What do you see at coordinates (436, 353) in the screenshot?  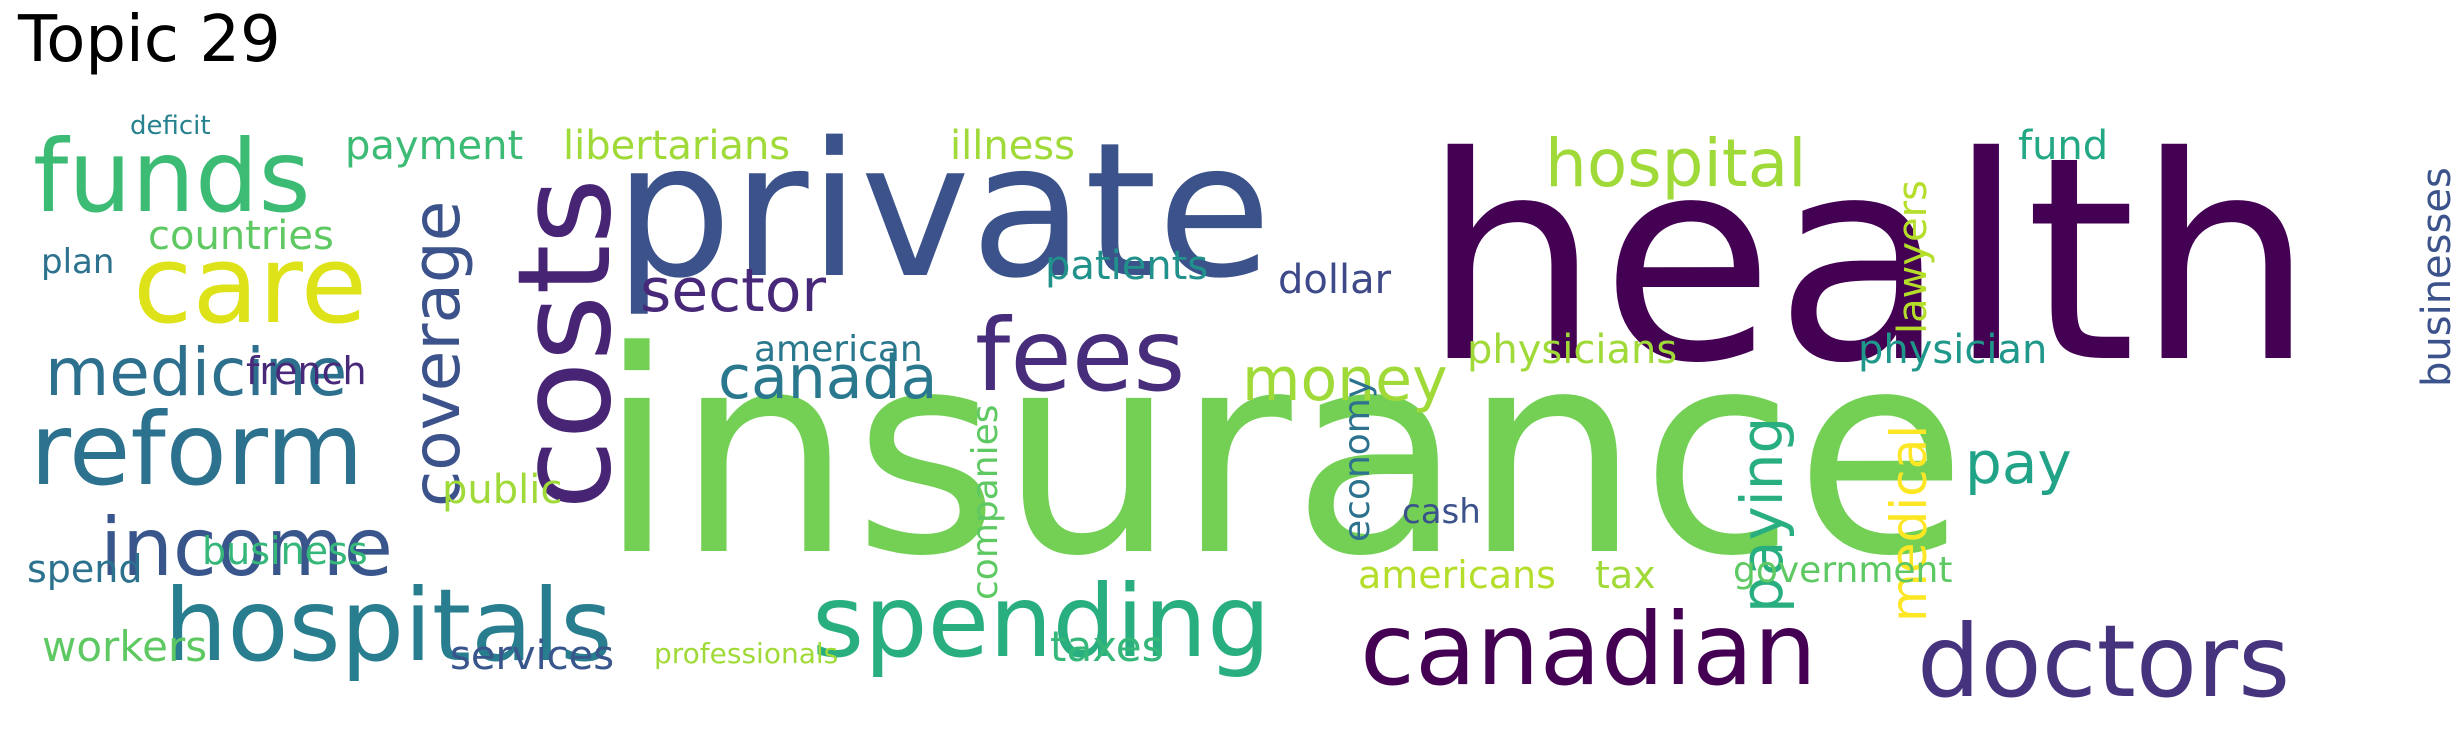 I see `word-coverage: coverage` at bounding box center [436, 353].